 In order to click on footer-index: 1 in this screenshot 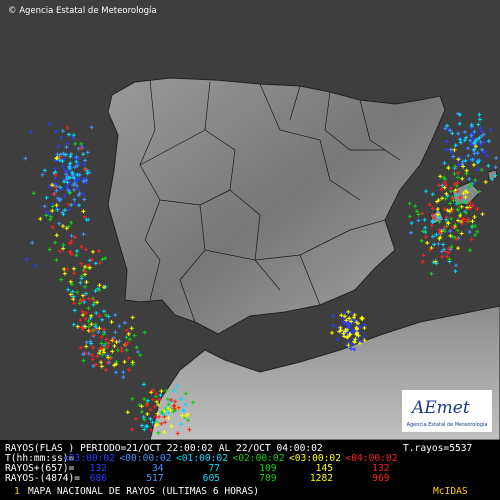, I will do `click(17, 491)`.